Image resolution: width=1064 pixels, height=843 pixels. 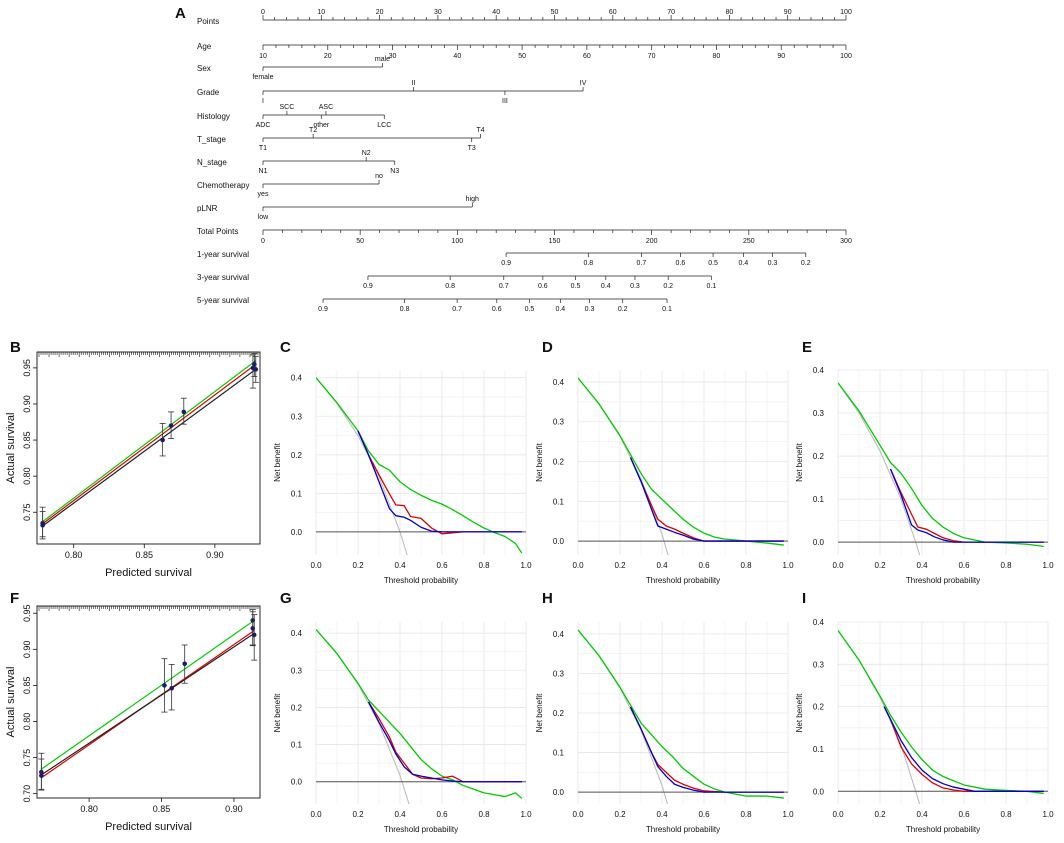 What do you see at coordinates (457, 309) in the screenshot?
I see `nomogram-prob-label: 0.7` at bounding box center [457, 309].